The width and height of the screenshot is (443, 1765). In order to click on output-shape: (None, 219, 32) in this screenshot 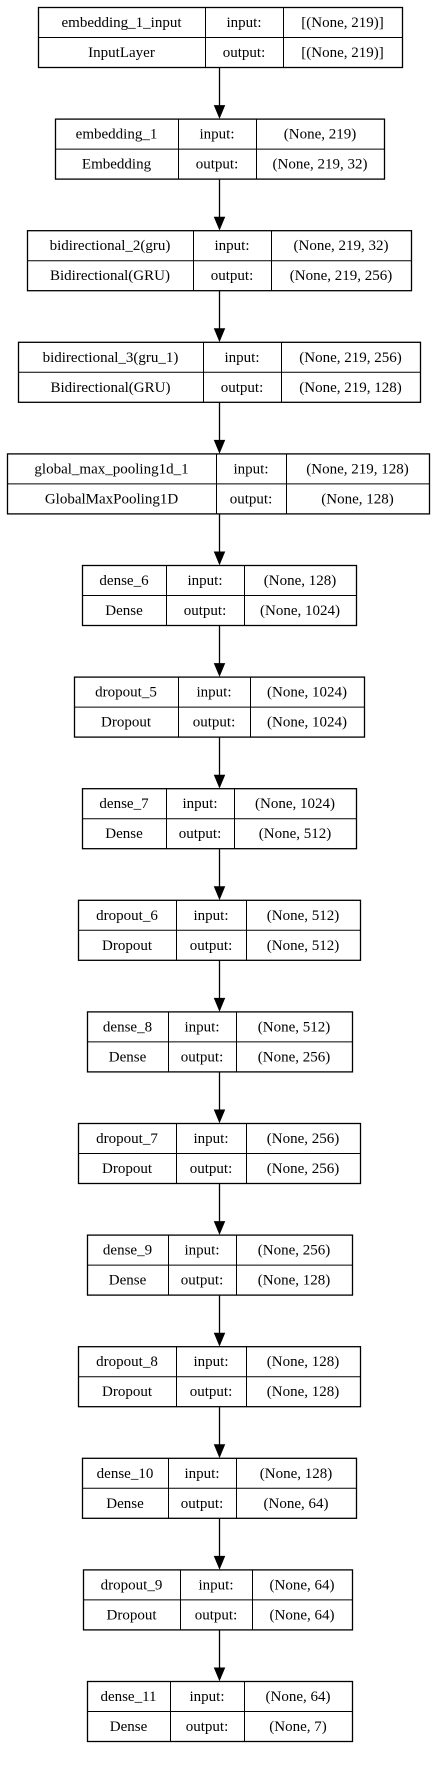, I will do `click(320, 165)`.